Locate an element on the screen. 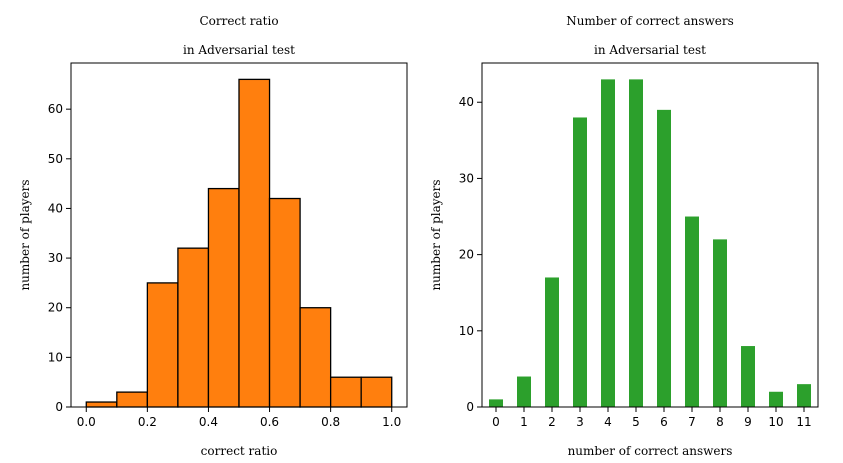  x-axis-label: number of correct answers is located at coordinates (650, 451).